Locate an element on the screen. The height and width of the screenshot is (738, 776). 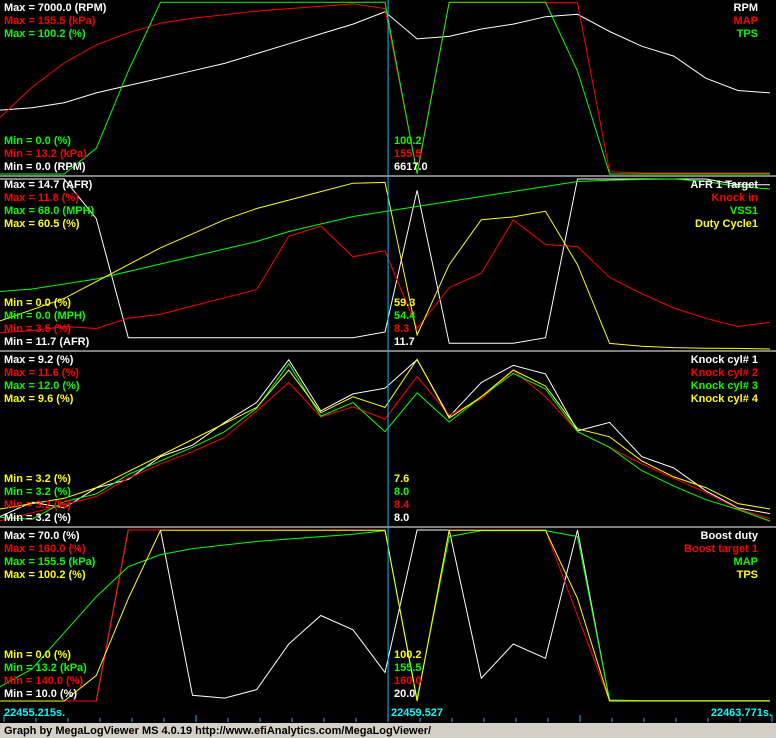
max-label: Max = 14.7 (AFR) is located at coordinates (48, 185).